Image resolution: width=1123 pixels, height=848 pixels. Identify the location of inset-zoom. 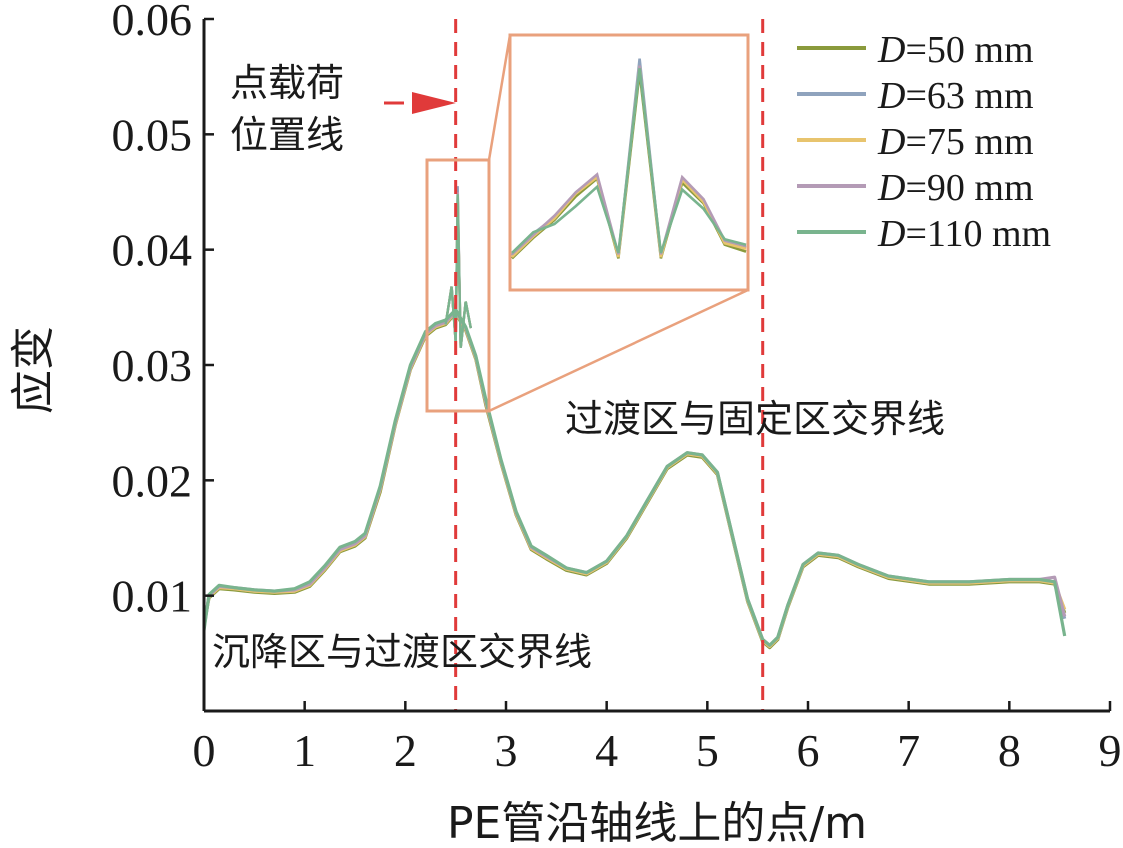
(587, 223).